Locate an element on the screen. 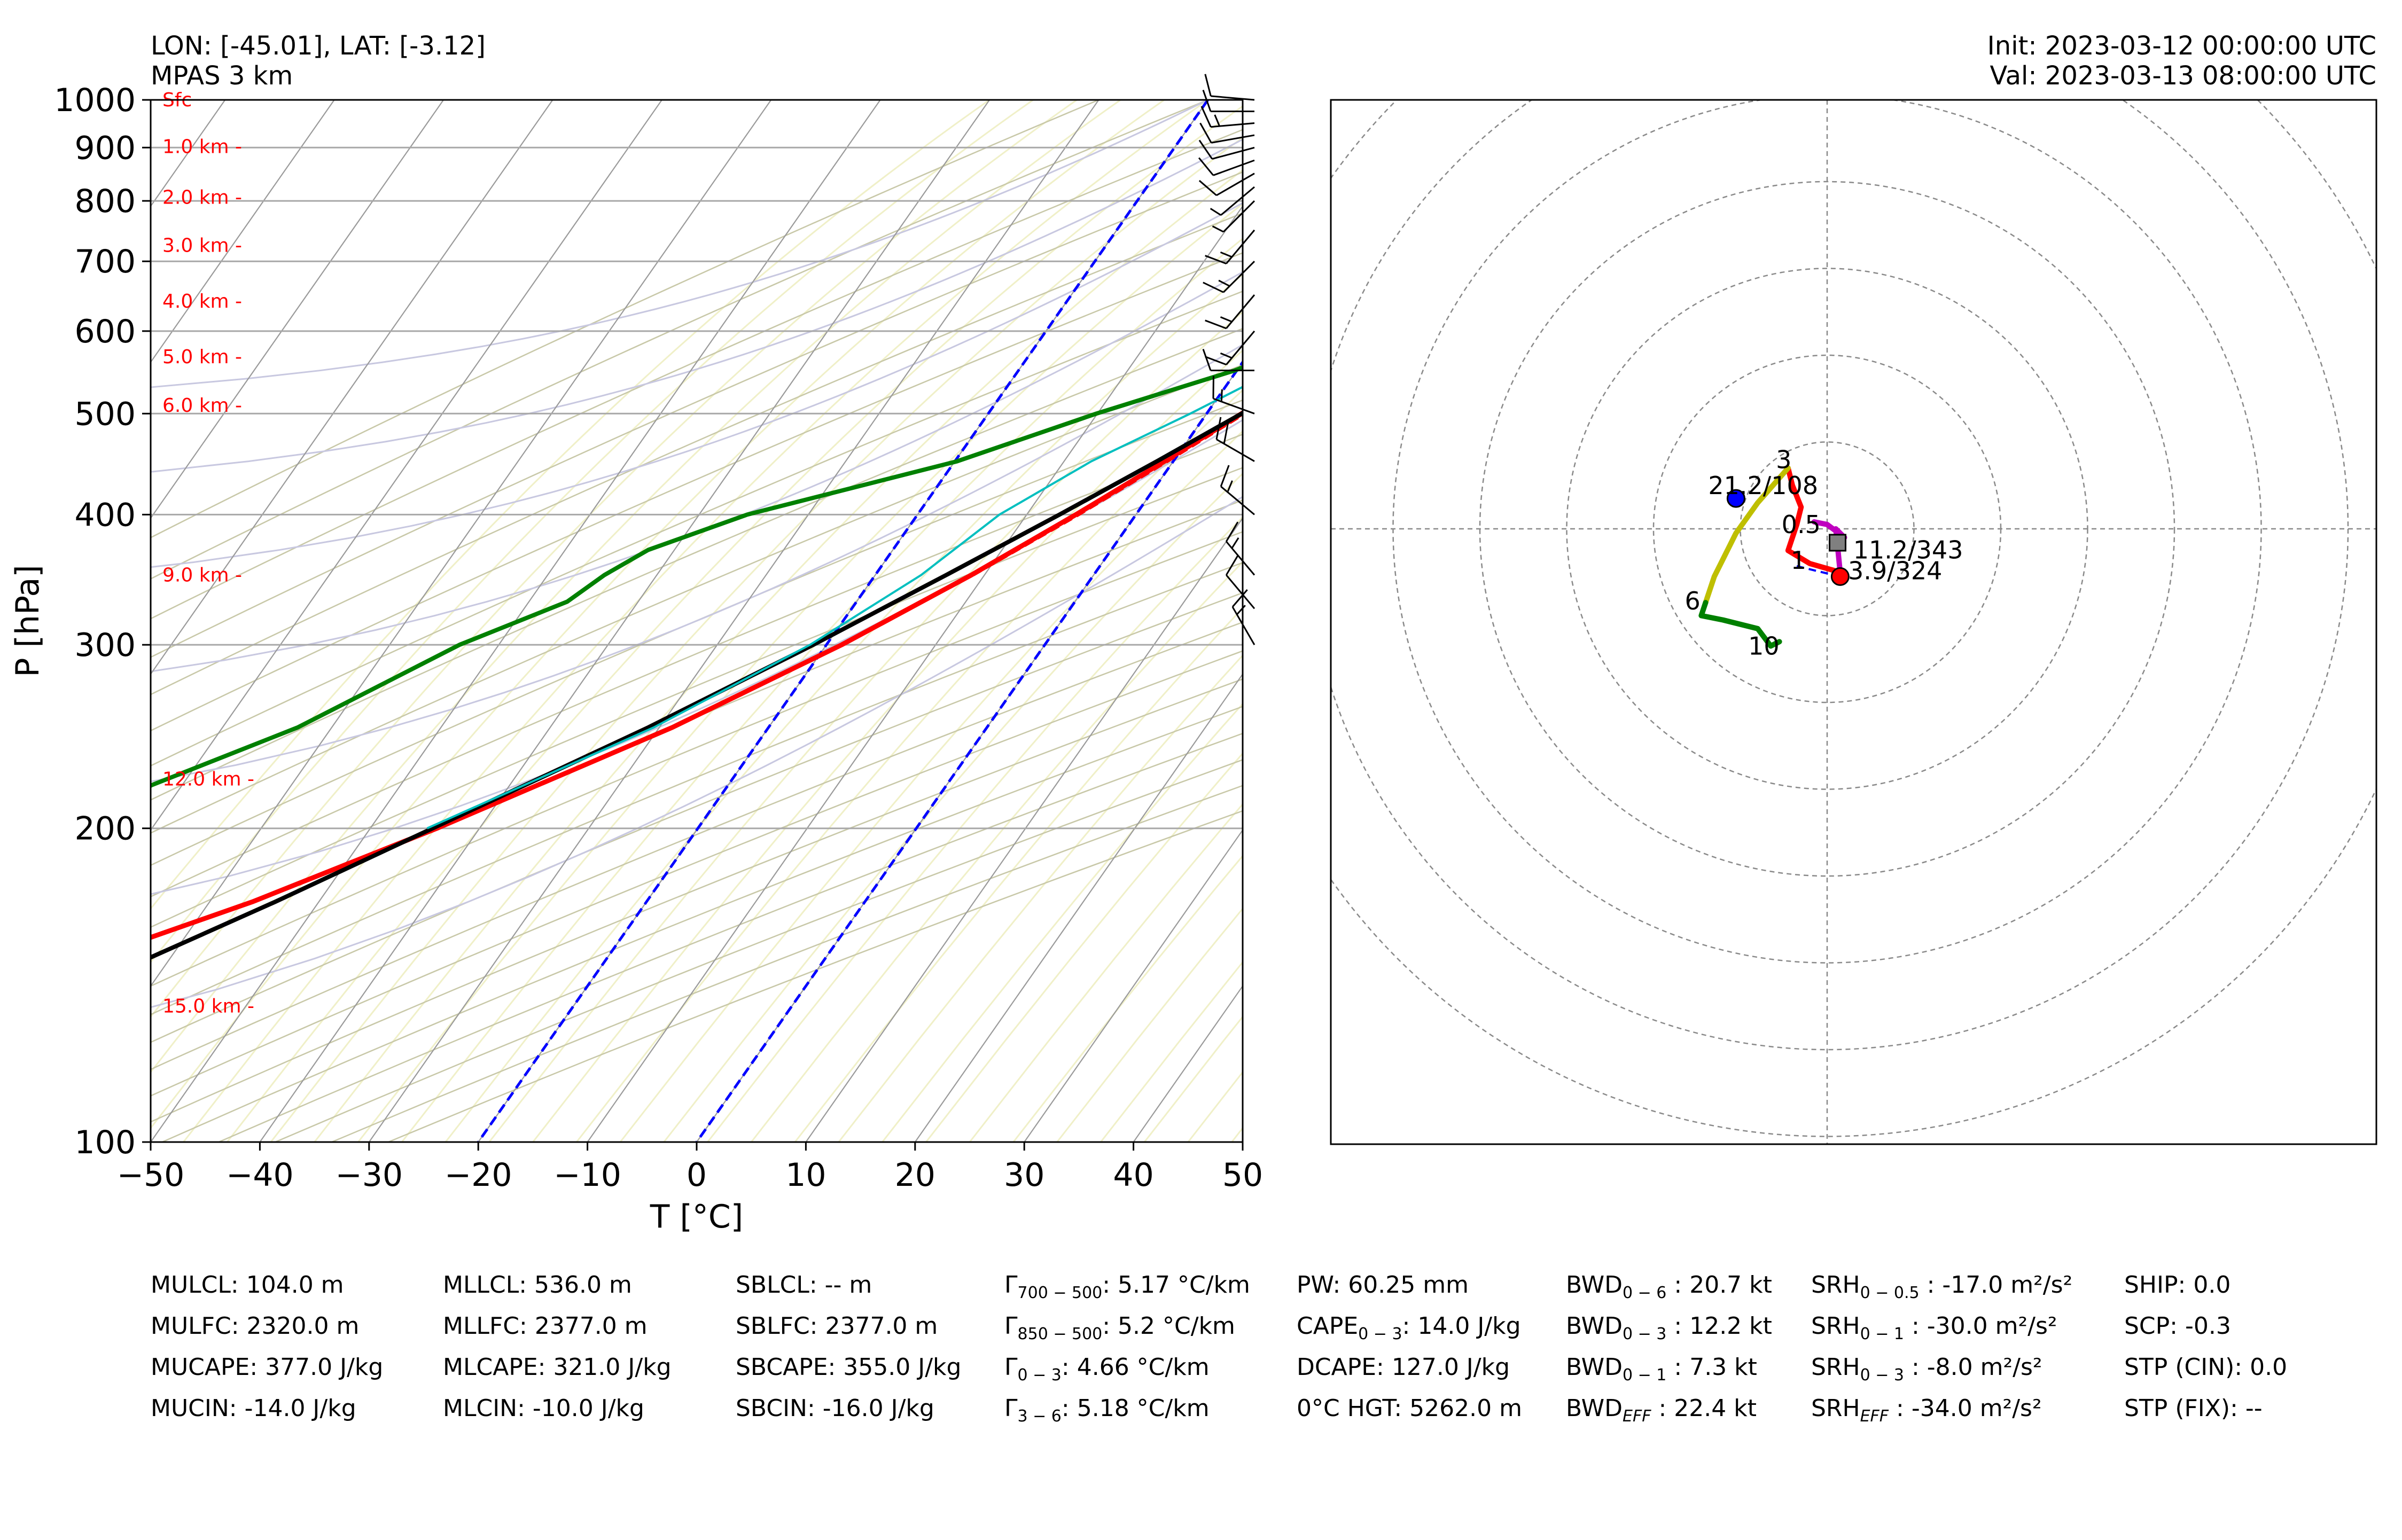  height-label: 5.0 km - is located at coordinates (202, 357).